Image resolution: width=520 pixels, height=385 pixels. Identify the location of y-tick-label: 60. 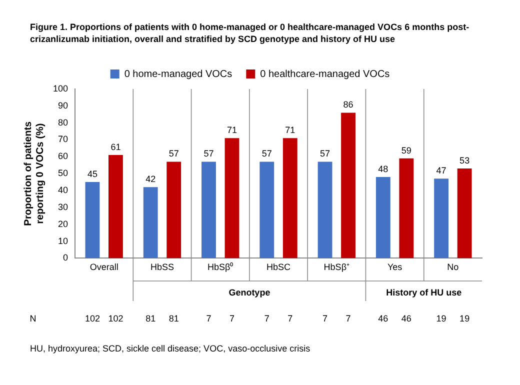
(63, 157).